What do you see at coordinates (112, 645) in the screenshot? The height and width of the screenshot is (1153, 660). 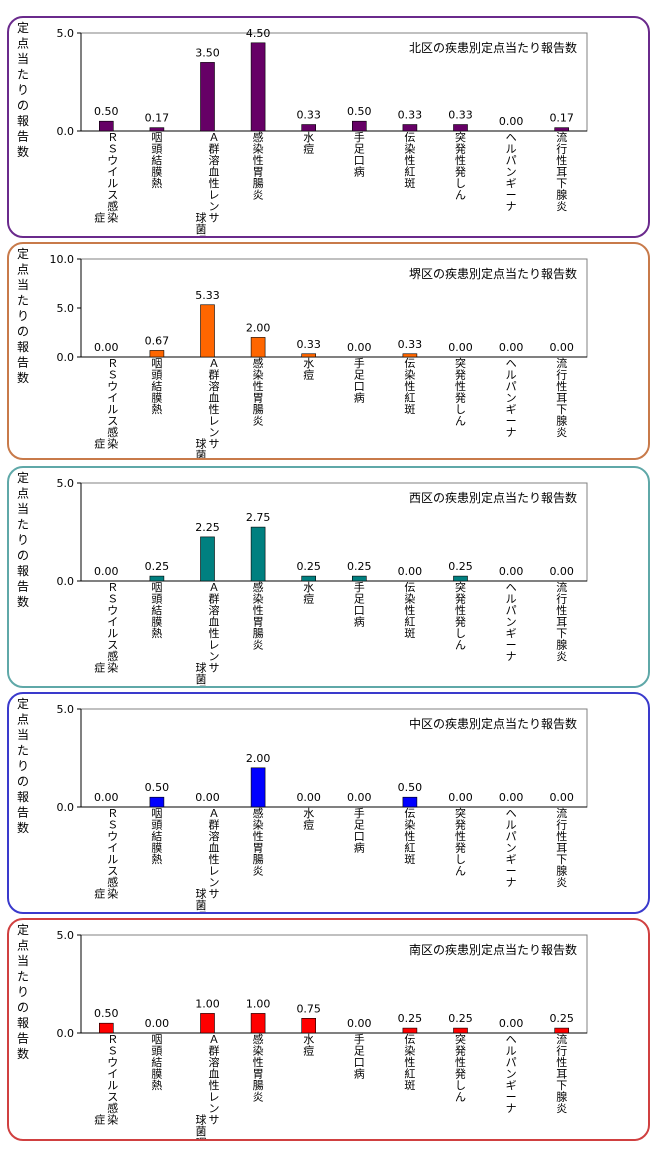 I see `category-label-char: ス` at bounding box center [112, 645].